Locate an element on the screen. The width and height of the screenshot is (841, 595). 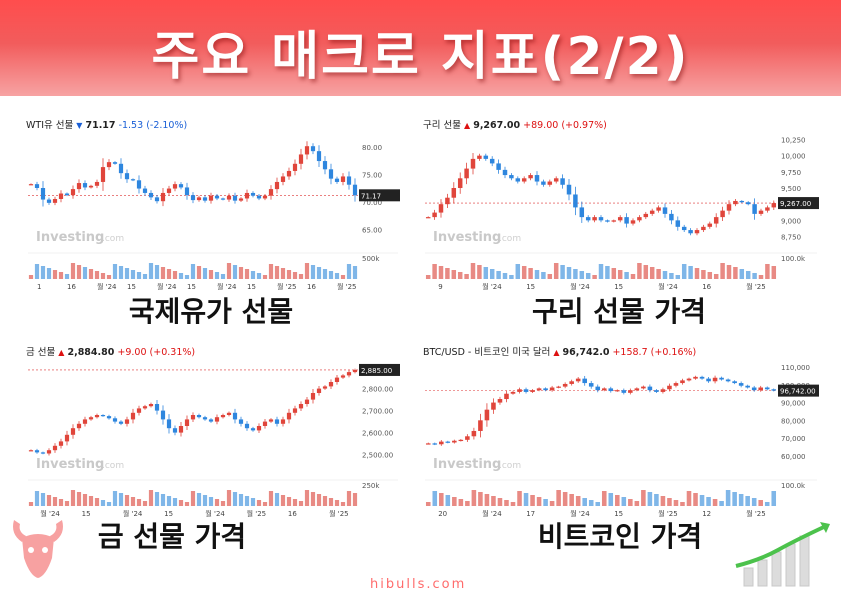
site-url: hibulls.com is located at coordinates (418, 584).